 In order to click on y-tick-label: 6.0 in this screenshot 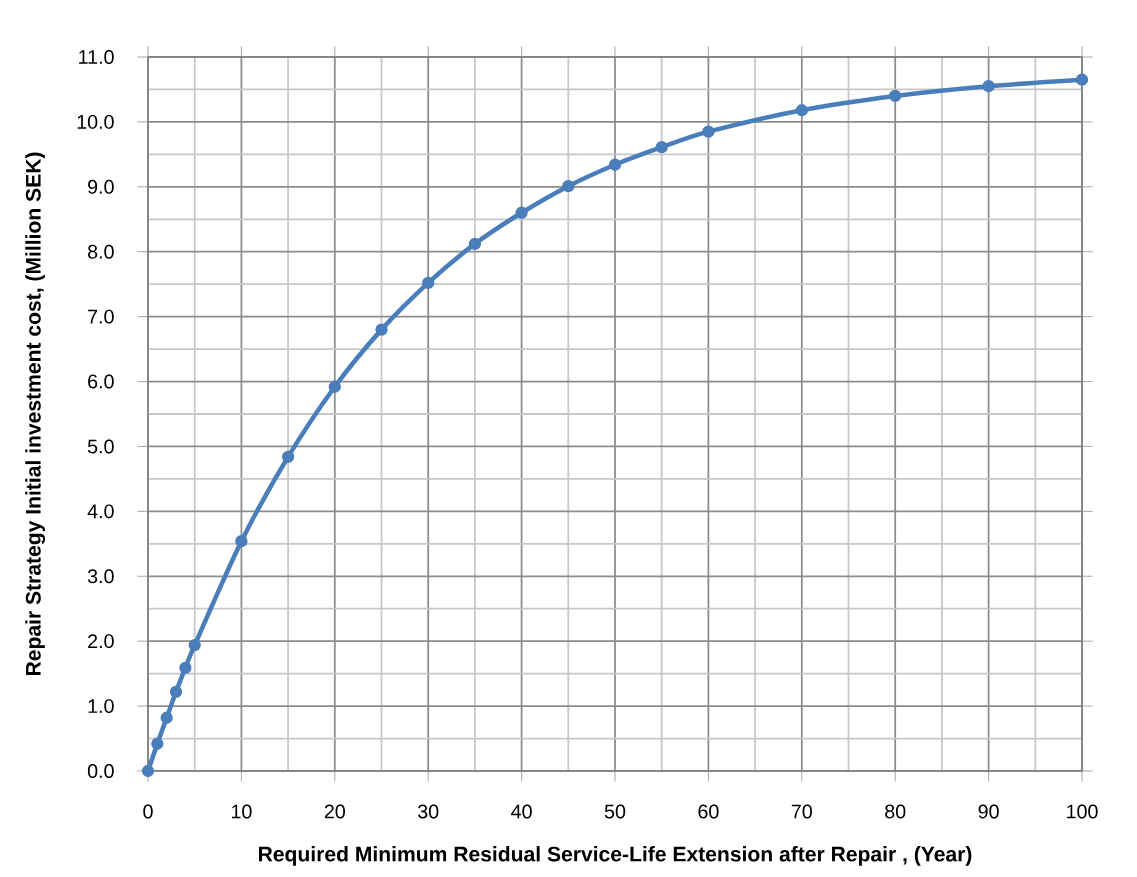, I will do `click(101, 381)`.